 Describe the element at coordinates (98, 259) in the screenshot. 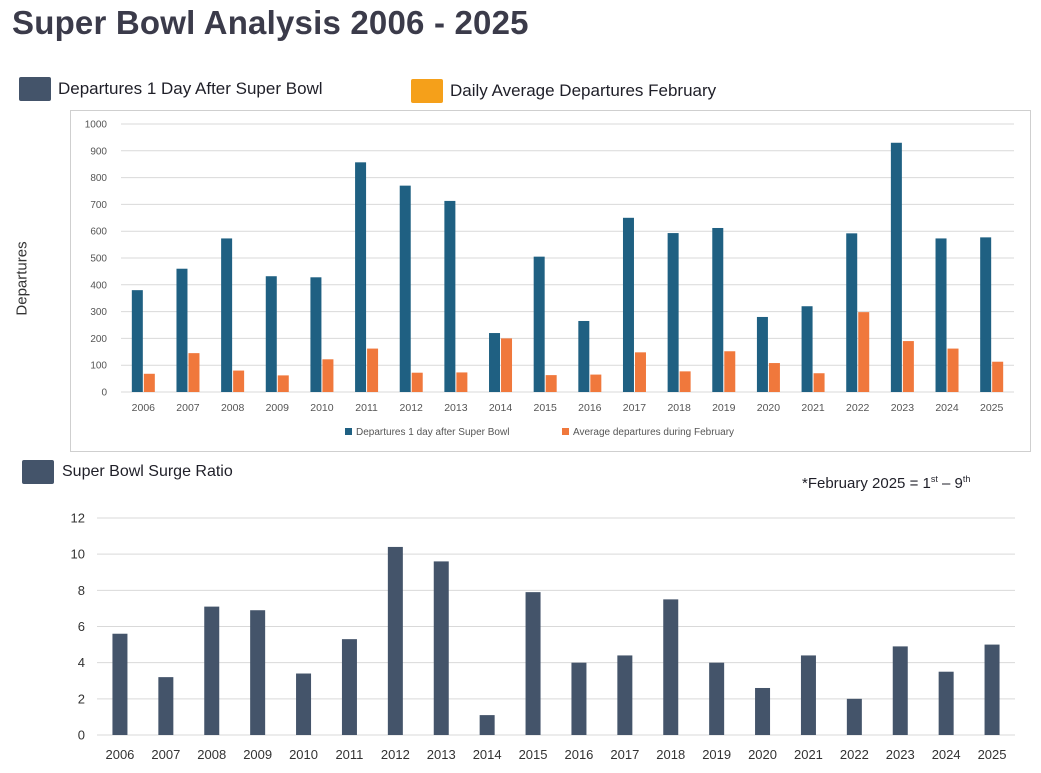

I see `y-tick-label: 500` at that location.